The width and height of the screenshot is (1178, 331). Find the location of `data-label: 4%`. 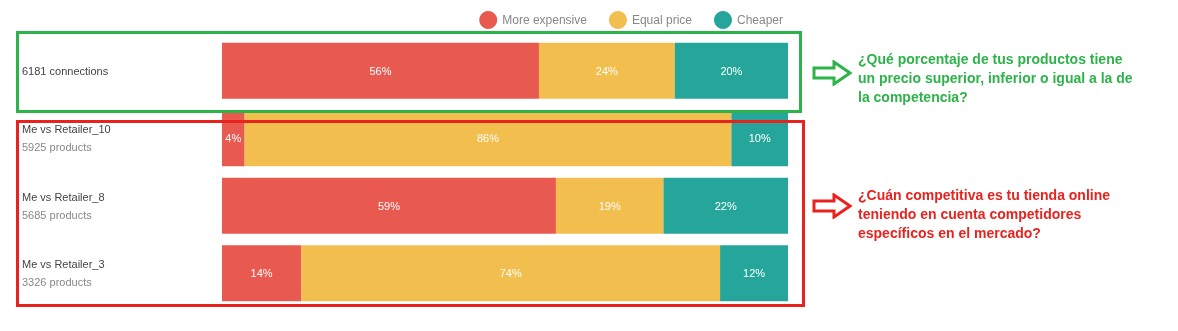

data-label: 4% is located at coordinates (233, 138).